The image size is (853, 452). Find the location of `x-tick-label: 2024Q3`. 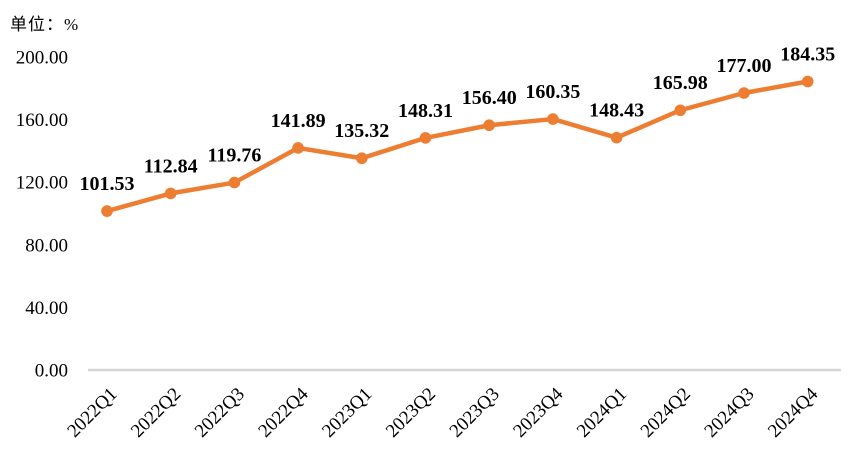

x-tick-label: 2024Q3 is located at coordinates (729, 413).